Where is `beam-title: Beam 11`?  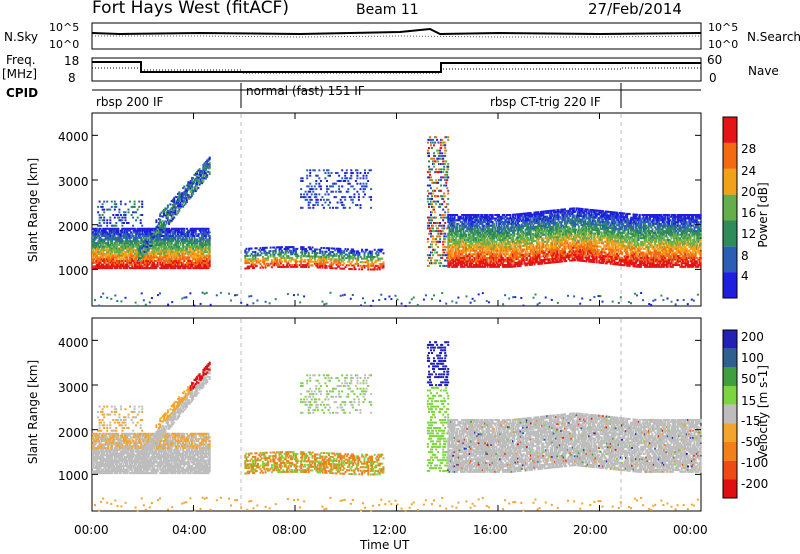 beam-title: Beam 11 is located at coordinates (387, 10).